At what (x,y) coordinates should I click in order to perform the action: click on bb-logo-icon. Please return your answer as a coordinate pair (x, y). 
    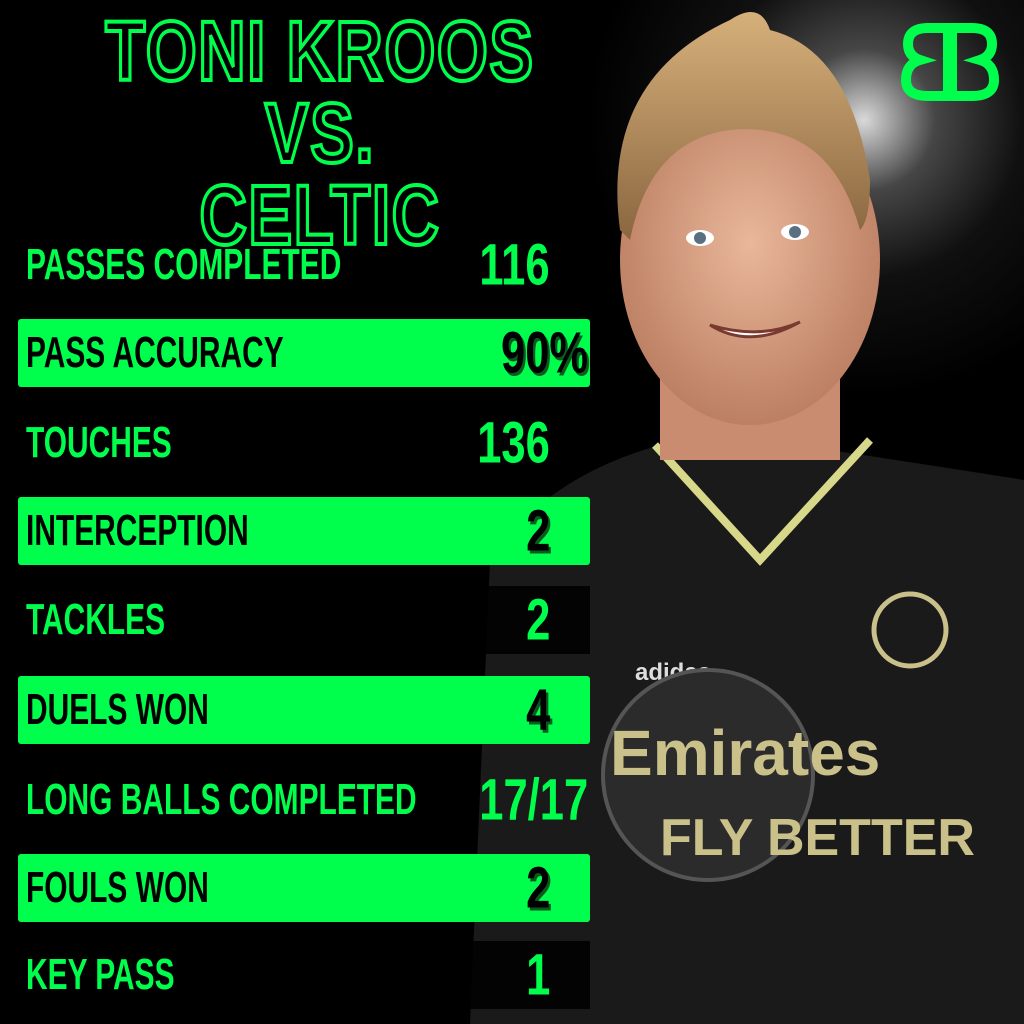
    Looking at the image, I should click on (950, 62).